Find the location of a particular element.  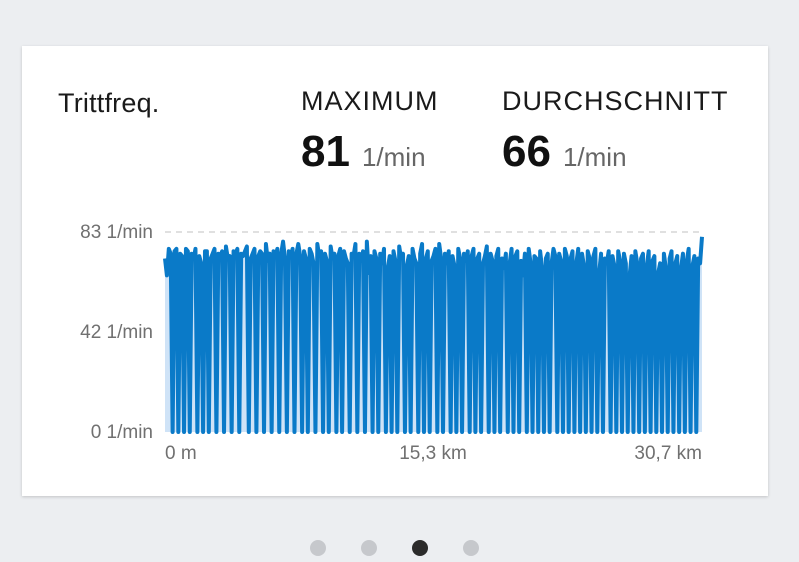

y-tick-label: 0 1/min is located at coordinates (122, 432).